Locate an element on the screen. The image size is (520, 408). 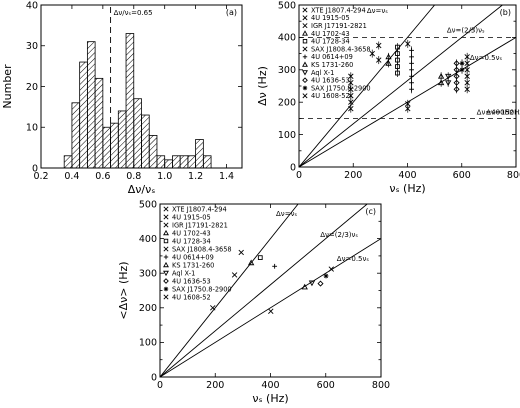
x-tick-label: 200 is located at coordinates (353, 175).